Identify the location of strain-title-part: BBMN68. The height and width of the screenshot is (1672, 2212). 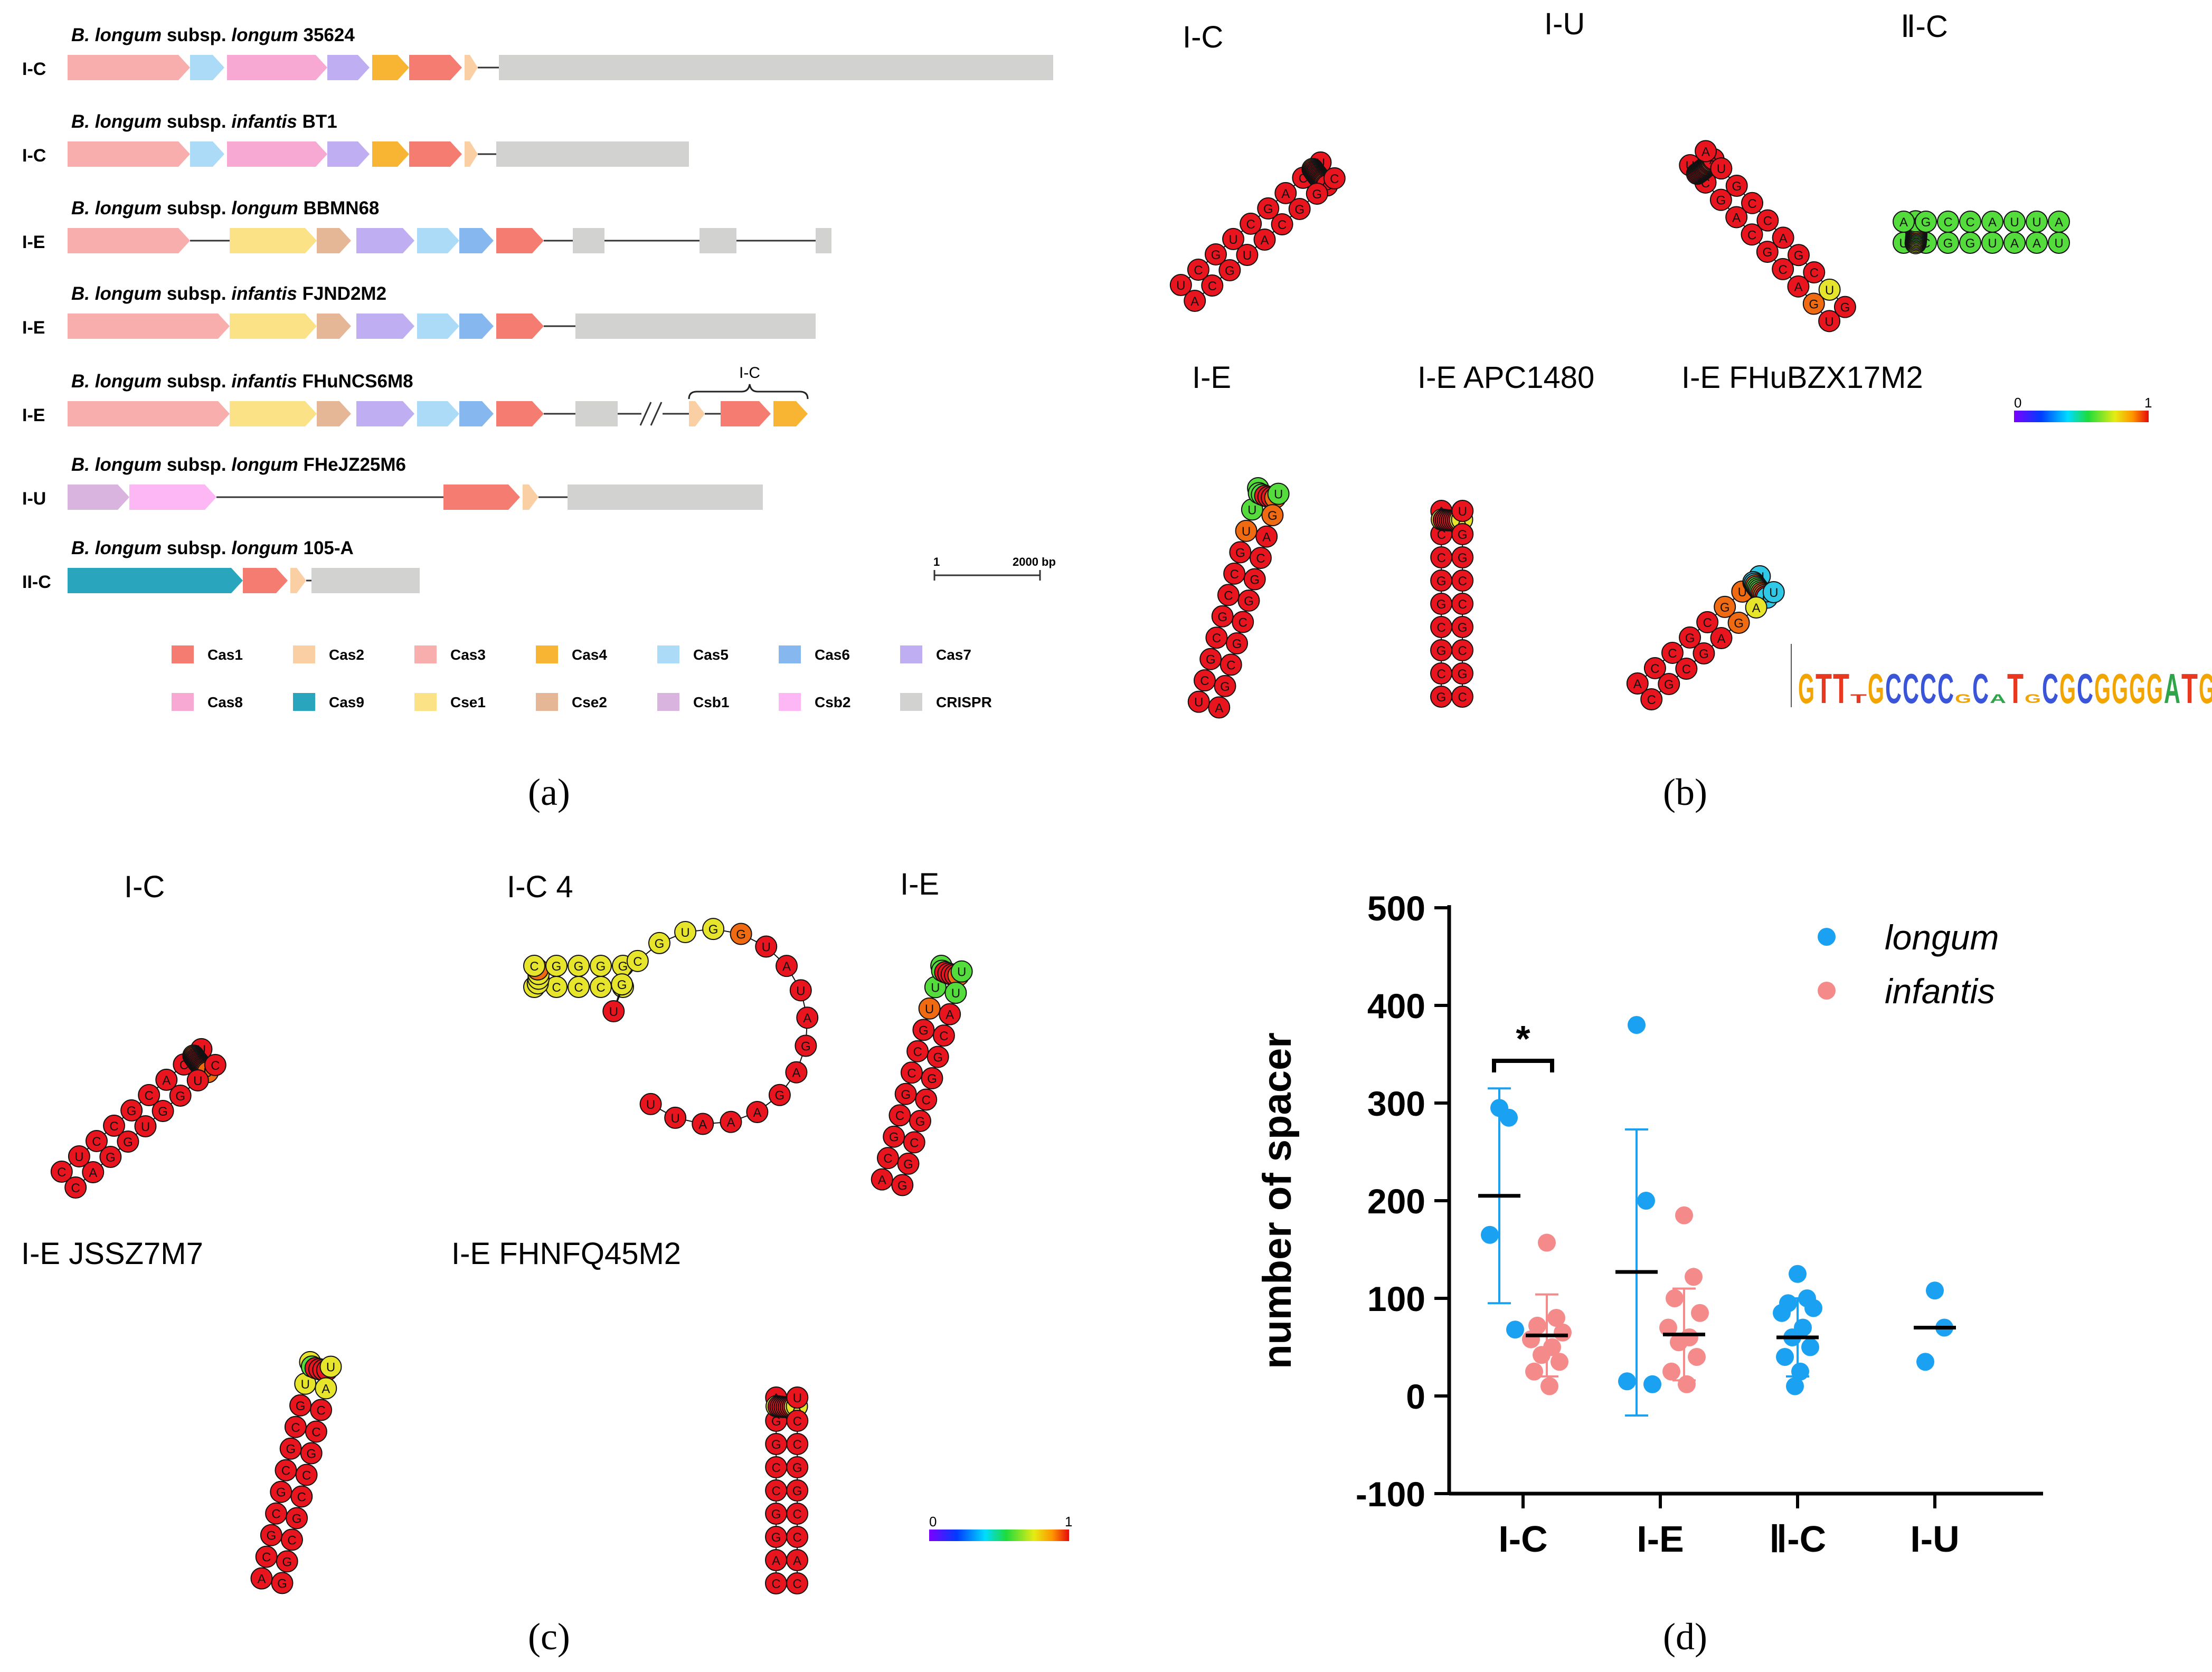
(341, 208).